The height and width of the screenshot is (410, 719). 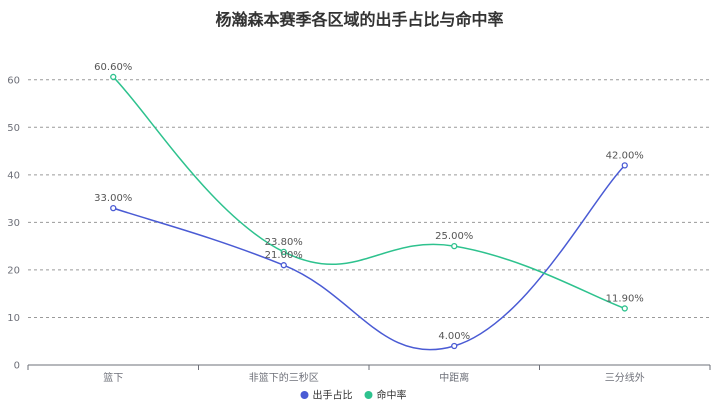 I want to click on series-1-data-label: 42.00%, so click(x=625, y=155).